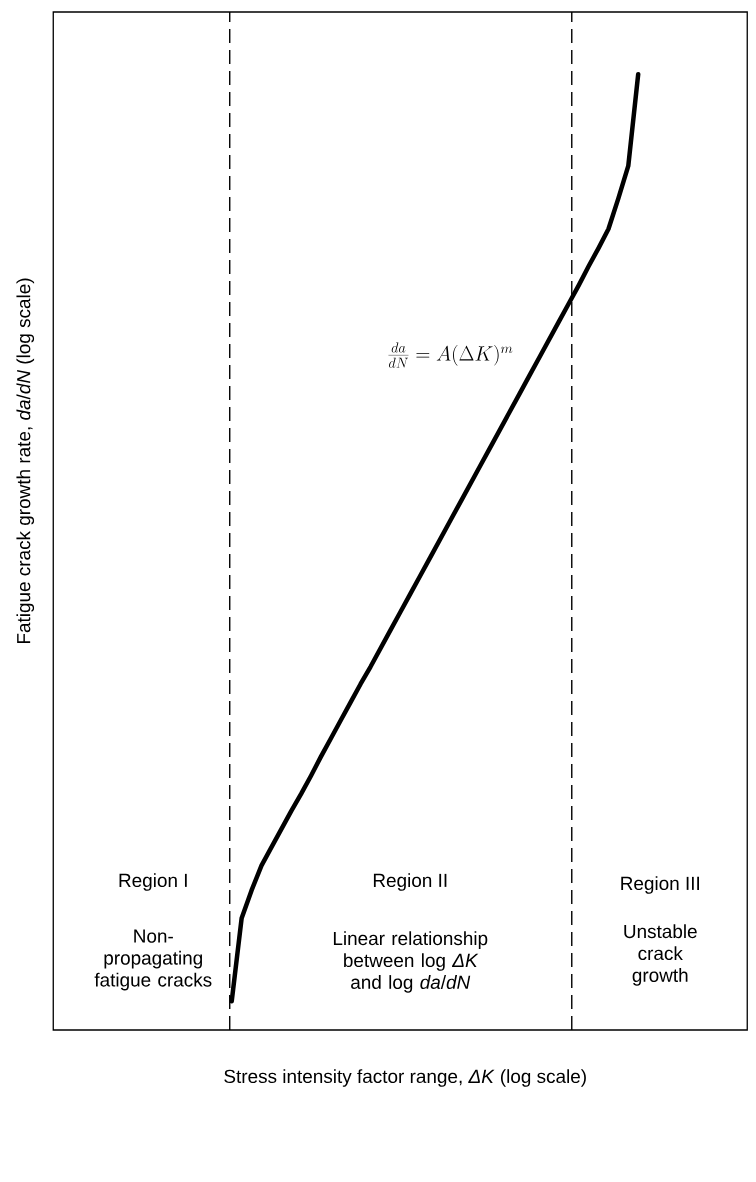  I want to click on y-axis-title: Fatigue crack growth rate, da/dN (log scale), so click(25, 461).